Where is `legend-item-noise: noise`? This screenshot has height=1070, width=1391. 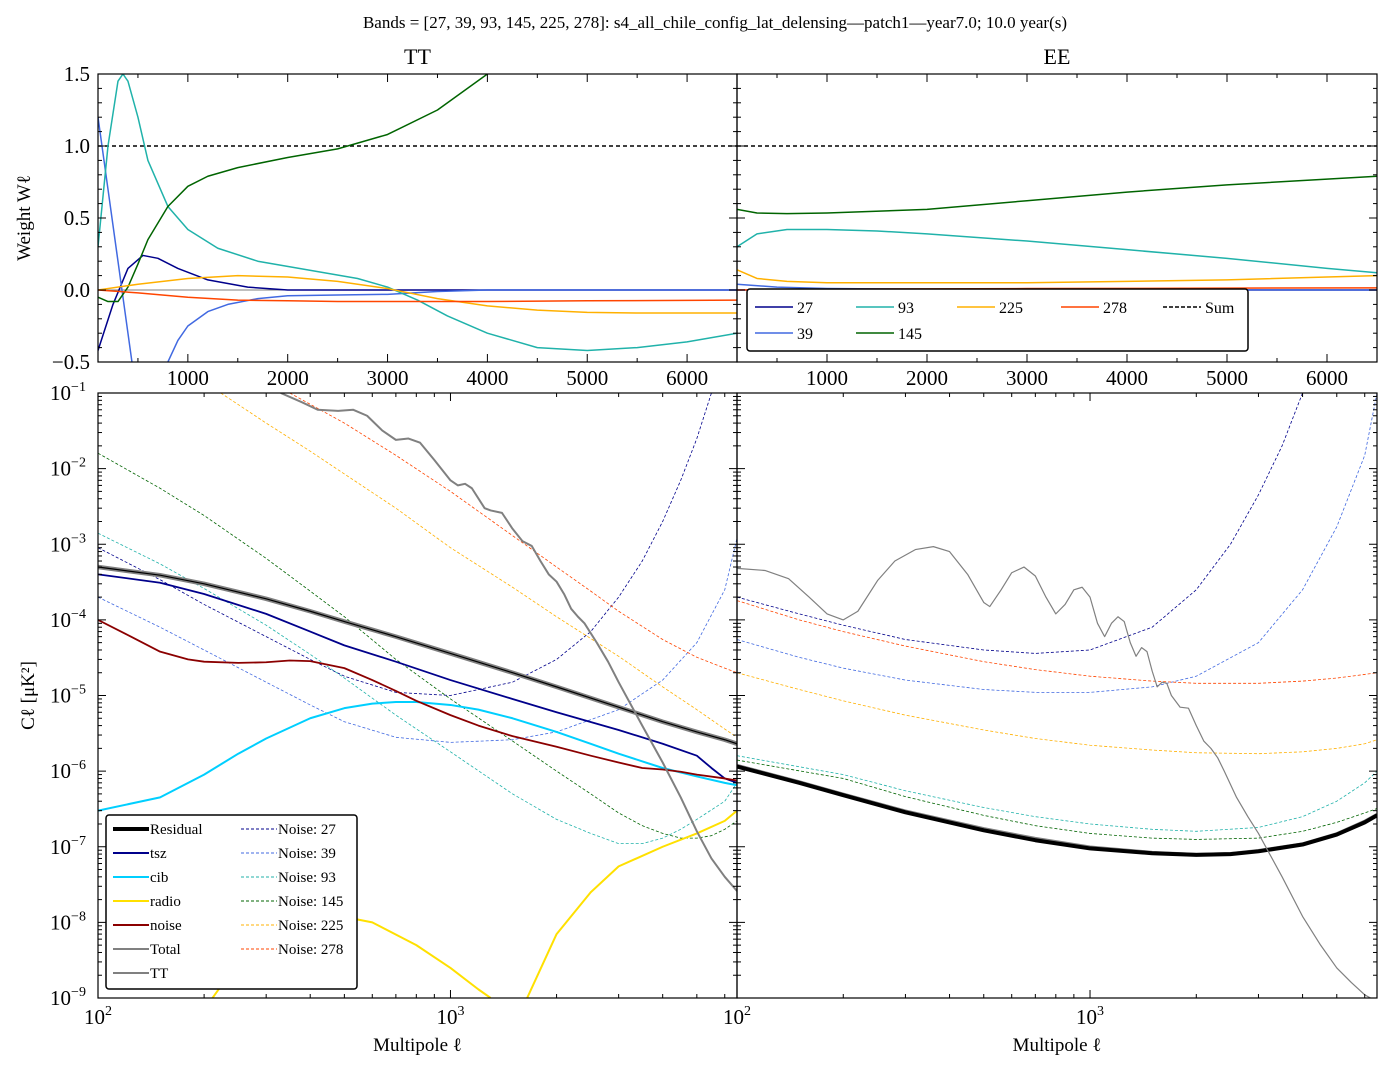
legend-item-noise: noise is located at coordinates (147, 926).